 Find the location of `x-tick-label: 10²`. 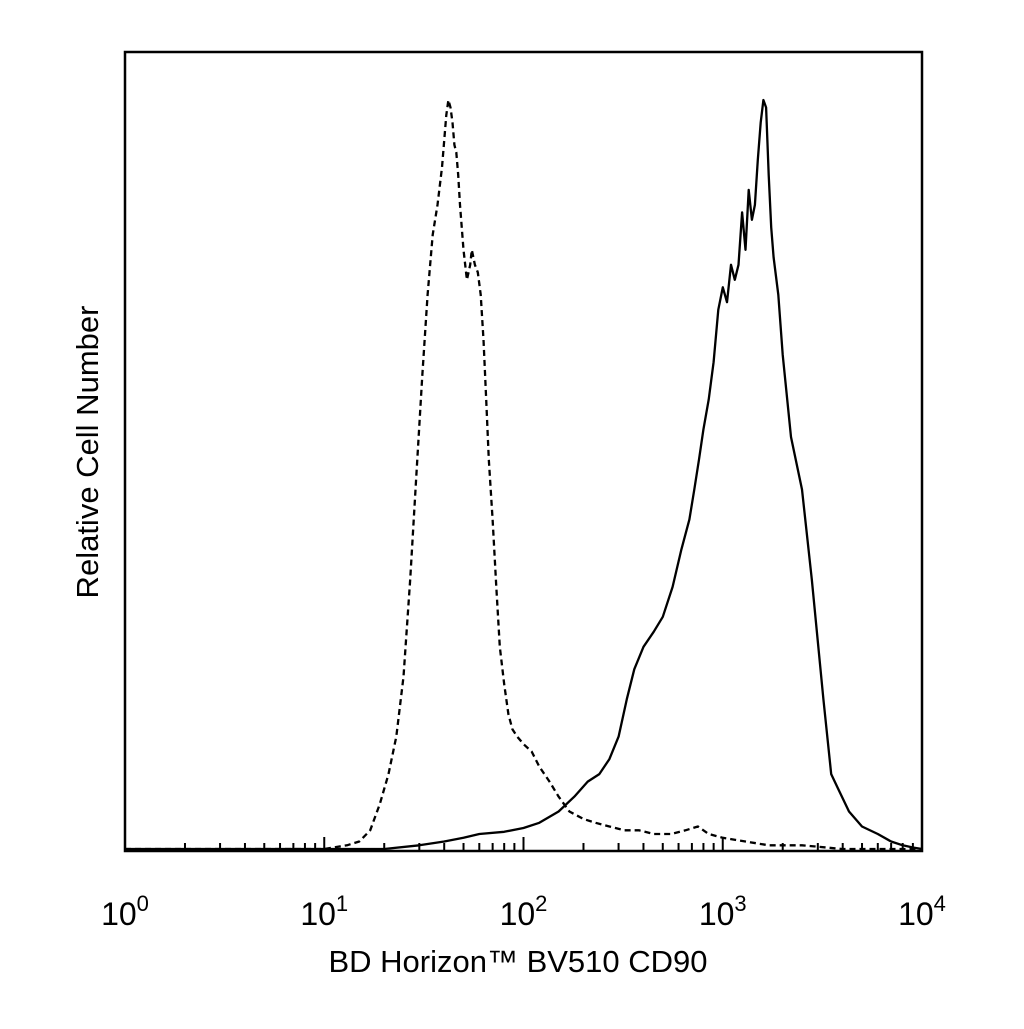

x-tick-label: 10² is located at coordinates (524, 911).